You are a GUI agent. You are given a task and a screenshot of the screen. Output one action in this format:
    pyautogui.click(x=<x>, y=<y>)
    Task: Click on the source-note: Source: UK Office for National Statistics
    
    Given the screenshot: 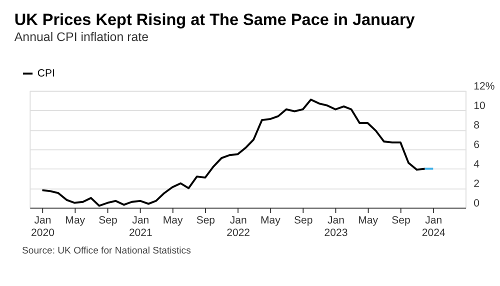 What is the action you would take?
    pyautogui.click(x=107, y=251)
    